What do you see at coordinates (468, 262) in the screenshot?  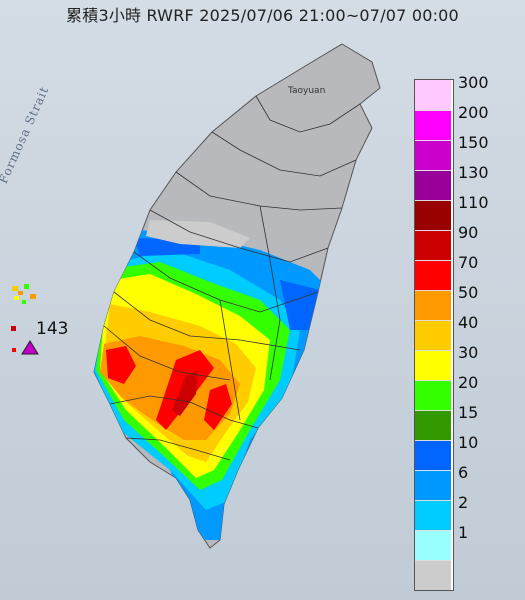 I see `legend-label: 70` at bounding box center [468, 262].